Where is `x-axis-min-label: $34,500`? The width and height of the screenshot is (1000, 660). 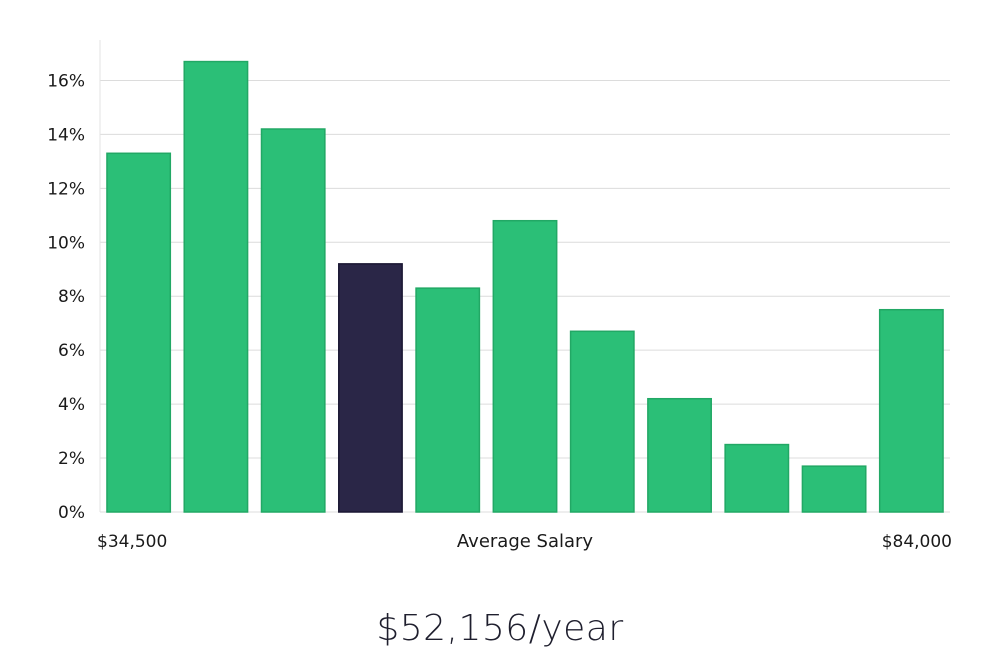
x-axis-min-label: $34,500 is located at coordinates (132, 542).